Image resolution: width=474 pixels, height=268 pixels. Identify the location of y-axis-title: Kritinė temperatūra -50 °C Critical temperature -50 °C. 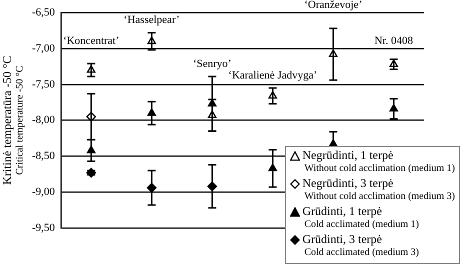
(13, 120).